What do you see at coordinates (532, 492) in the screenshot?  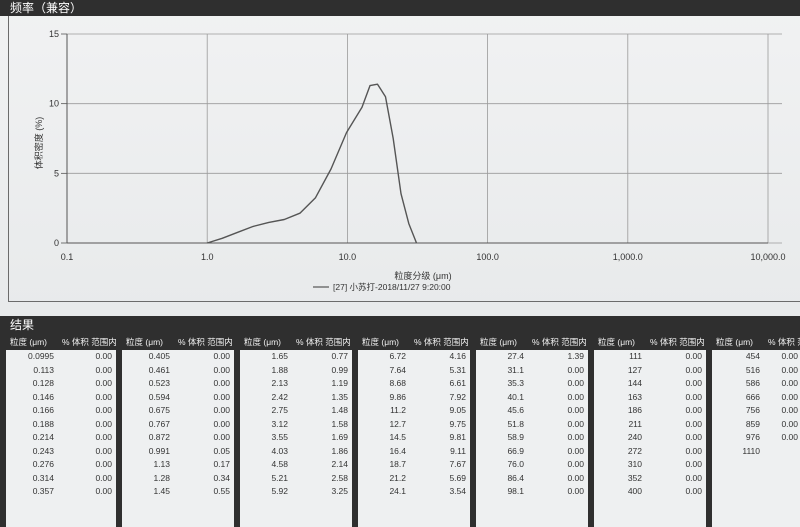 I see `table-row: 98.1 0.00` at bounding box center [532, 492].